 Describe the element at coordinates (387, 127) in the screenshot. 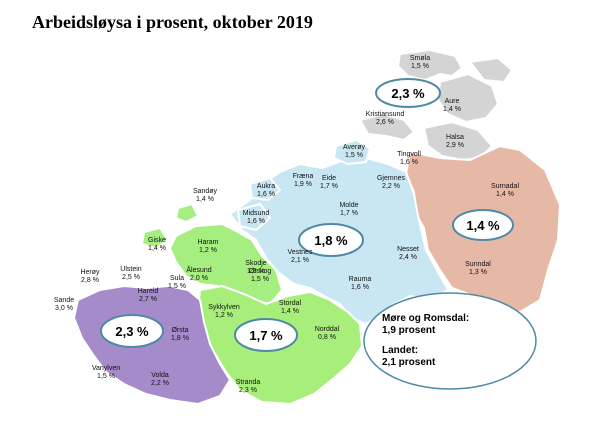

I see `region-kristiansund` at that location.